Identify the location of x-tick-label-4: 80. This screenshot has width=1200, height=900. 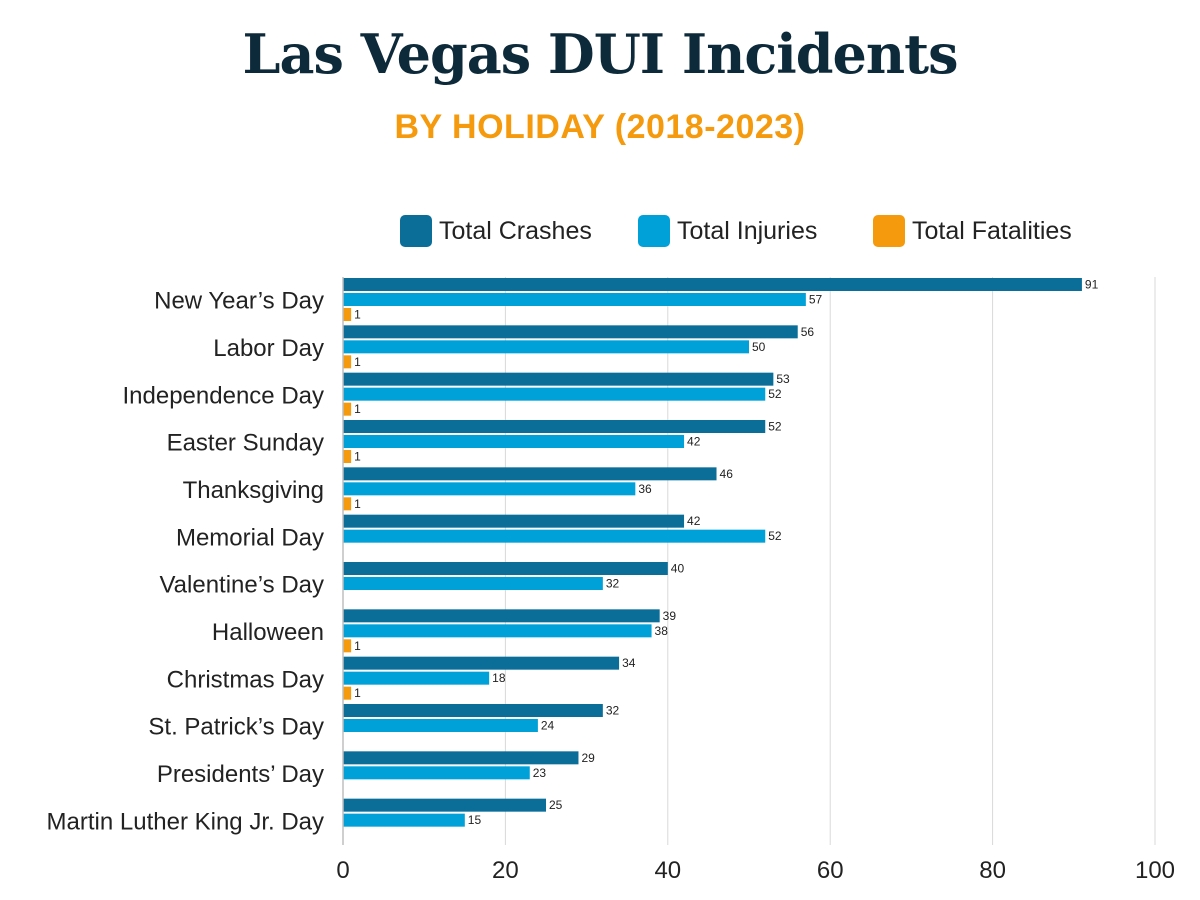
(992, 870).